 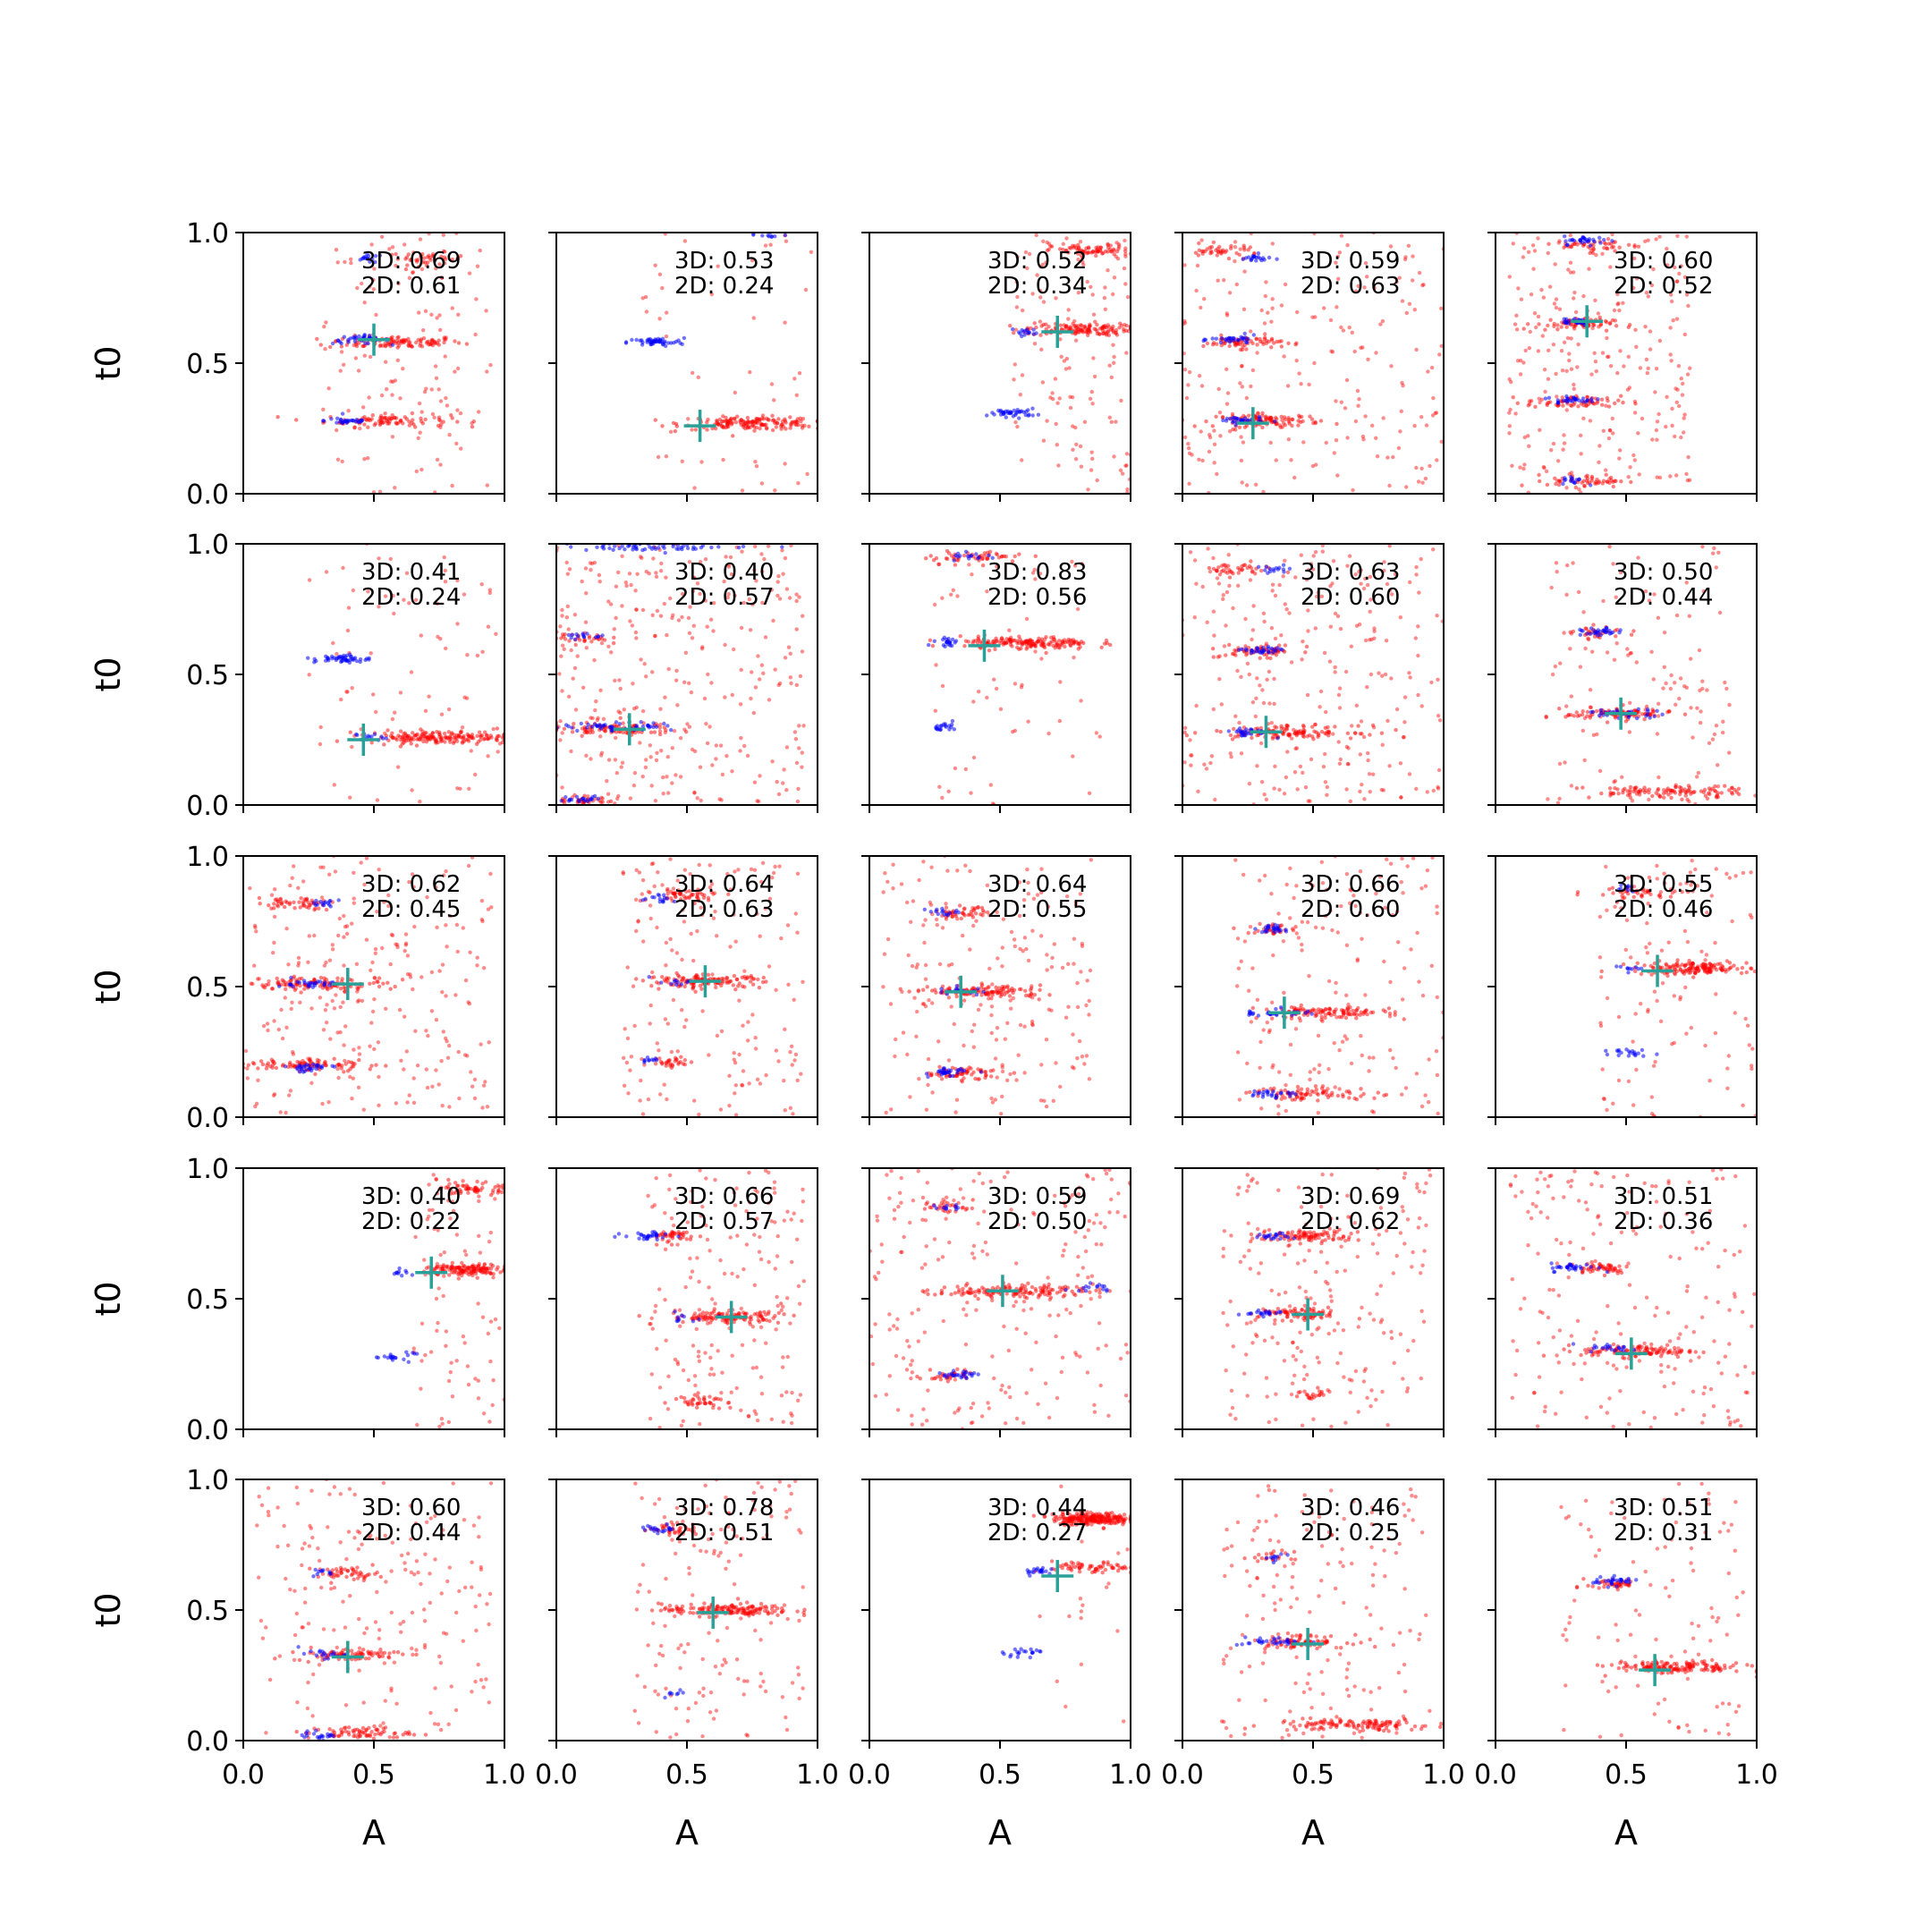 What do you see at coordinates (1663, 261) in the screenshot?
I see `label-3d: 3D: 0.60` at bounding box center [1663, 261].